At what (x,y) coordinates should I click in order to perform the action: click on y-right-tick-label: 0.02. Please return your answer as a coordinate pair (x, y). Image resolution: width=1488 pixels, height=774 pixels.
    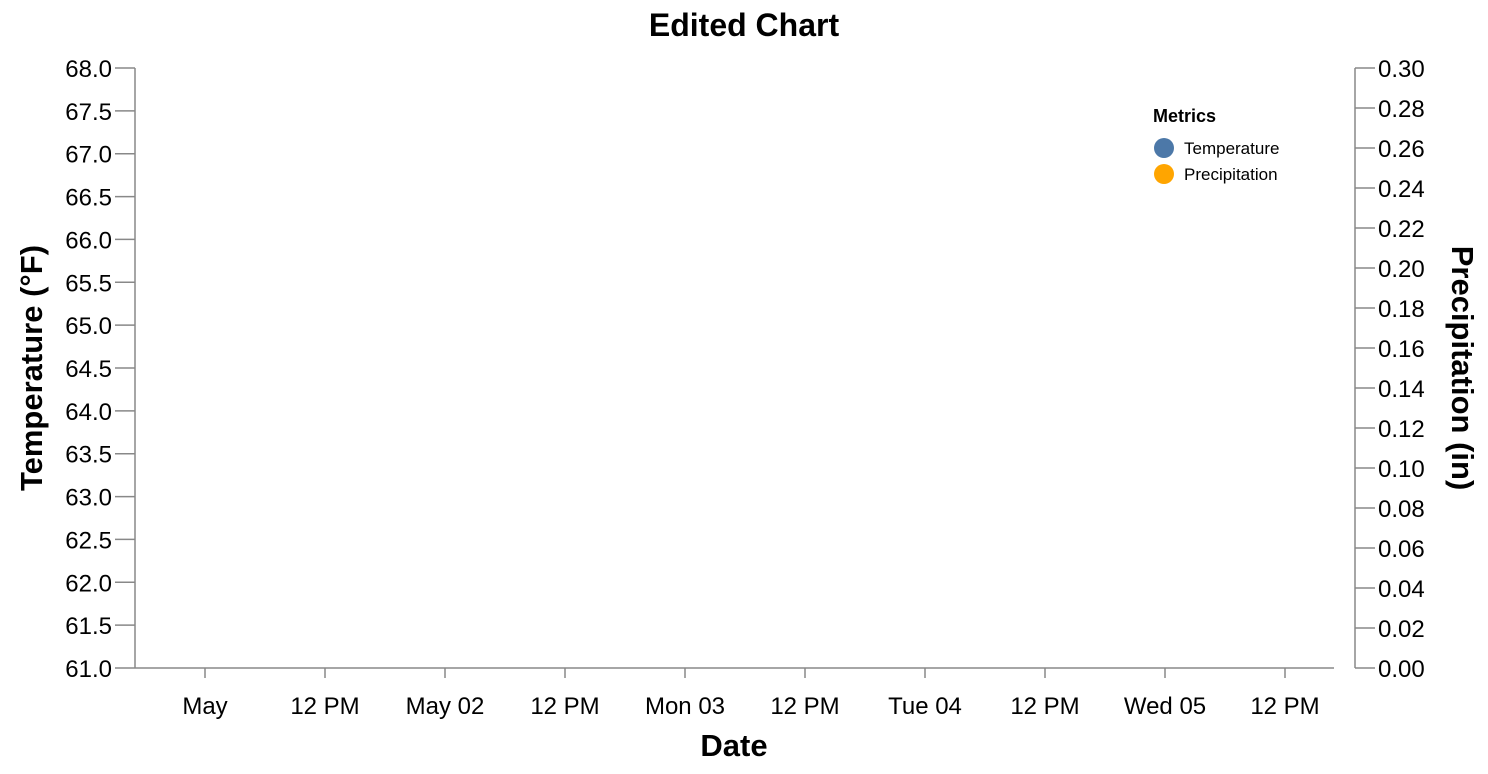
    Looking at the image, I should click on (1401, 629).